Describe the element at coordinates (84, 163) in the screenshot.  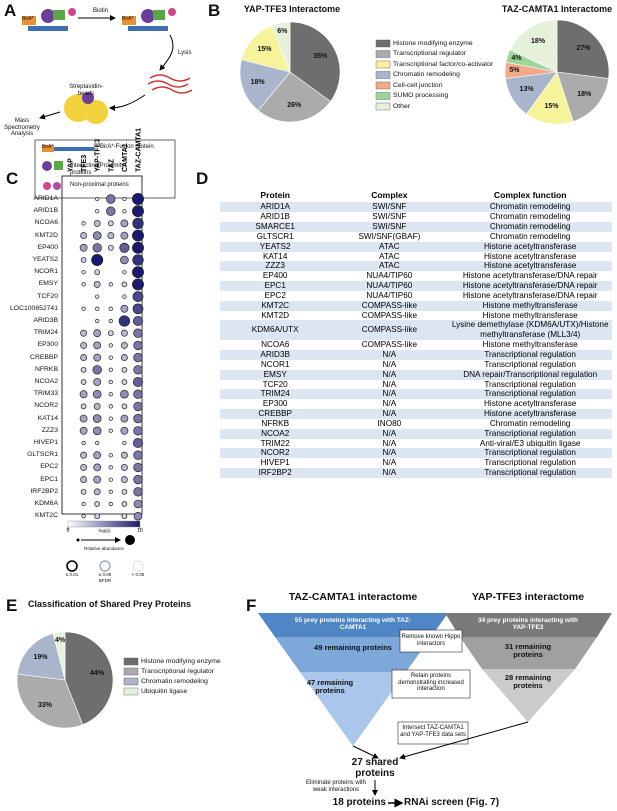
I see `column-label: TFE3` at that location.